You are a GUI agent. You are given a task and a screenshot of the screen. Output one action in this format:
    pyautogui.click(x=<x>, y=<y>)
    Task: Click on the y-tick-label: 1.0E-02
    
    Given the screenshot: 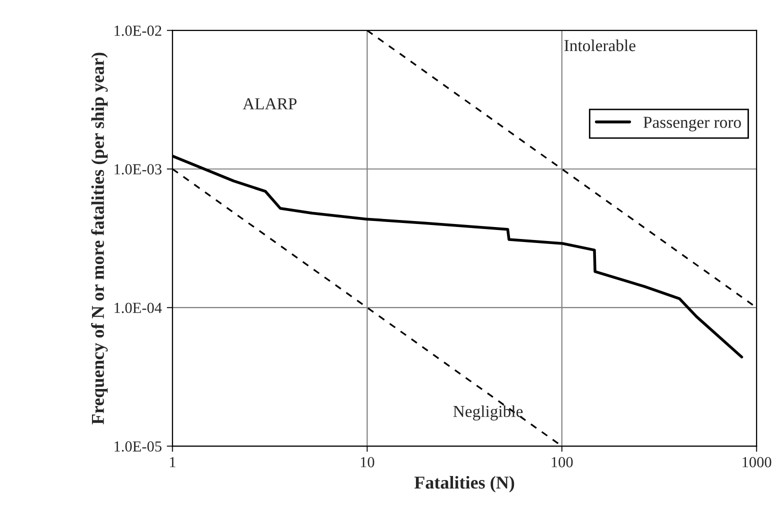 What is the action you would take?
    pyautogui.click(x=138, y=31)
    